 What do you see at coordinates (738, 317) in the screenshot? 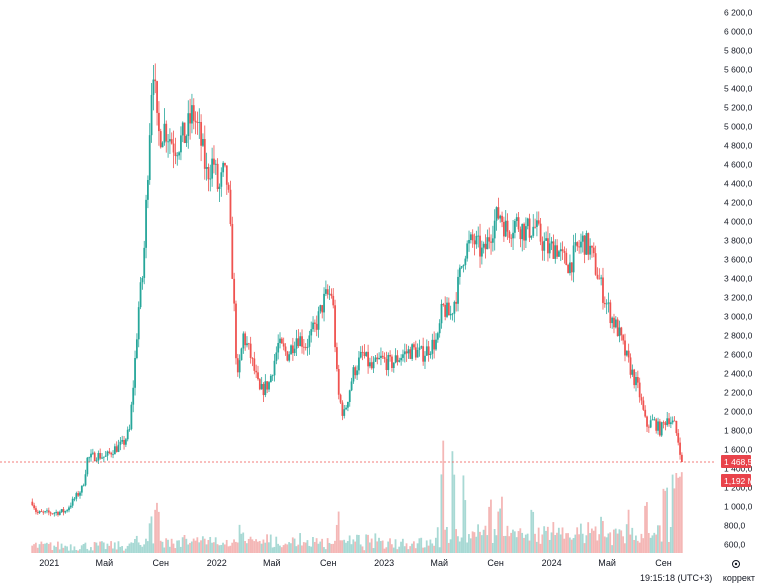
I see `y-tick-label: 3 000,0` at bounding box center [738, 317].